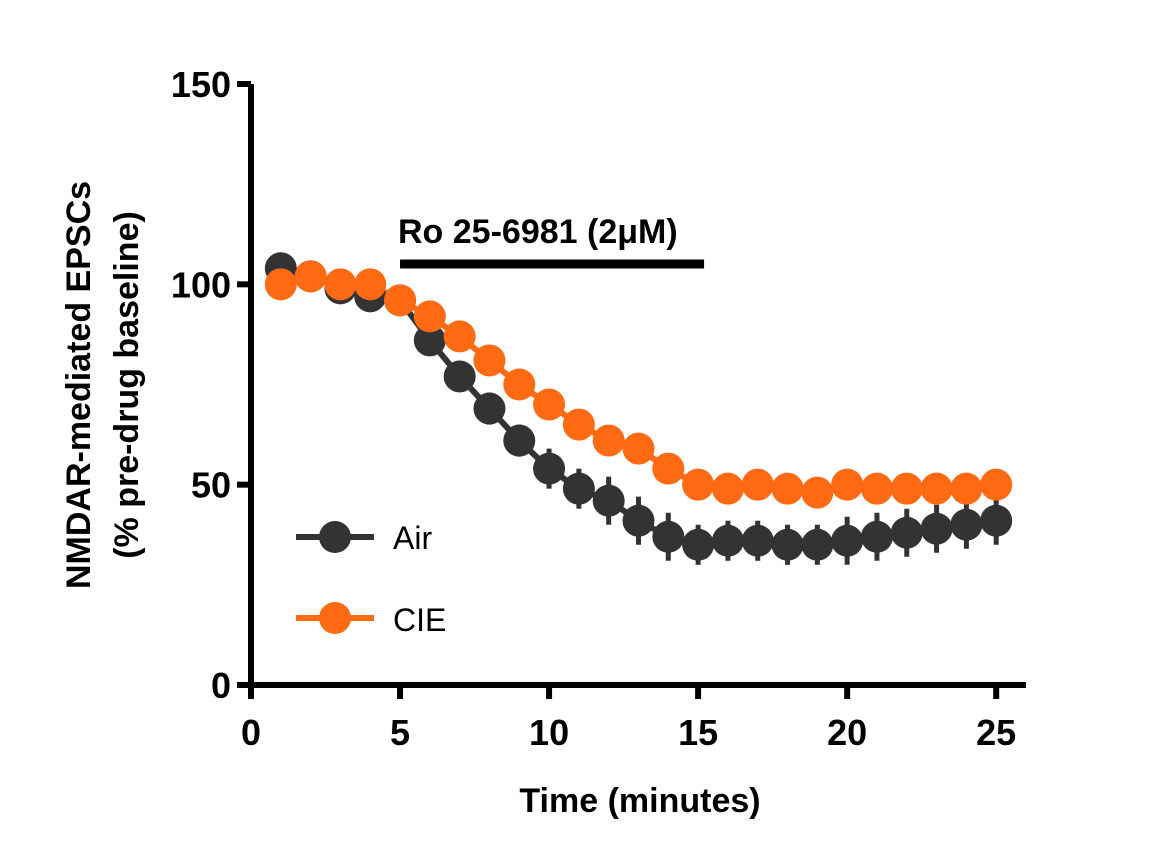 This screenshot has height=864, width=1163. What do you see at coordinates (371, 579) in the screenshot?
I see `legend: Air CIE` at bounding box center [371, 579].